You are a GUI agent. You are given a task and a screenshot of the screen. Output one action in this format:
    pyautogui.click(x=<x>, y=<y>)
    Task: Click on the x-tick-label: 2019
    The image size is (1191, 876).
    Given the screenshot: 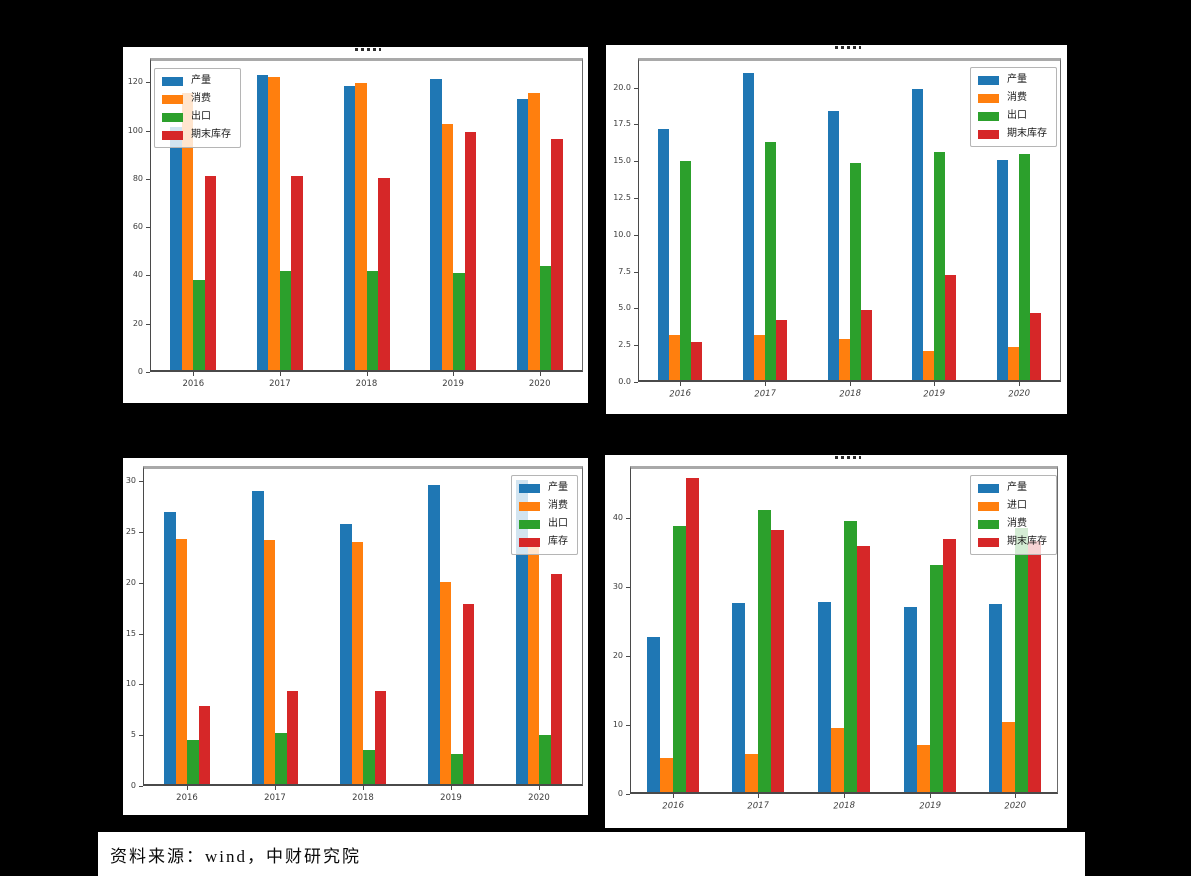 What is the action you would take?
    pyautogui.click(x=934, y=394)
    